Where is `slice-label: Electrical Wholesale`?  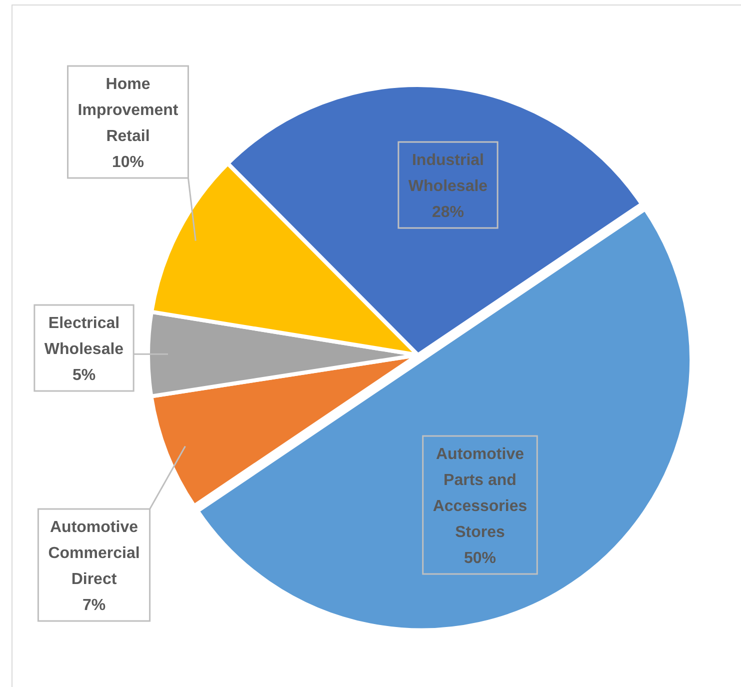
slice-label: Electrical Wholesale is located at coordinates (84, 336).